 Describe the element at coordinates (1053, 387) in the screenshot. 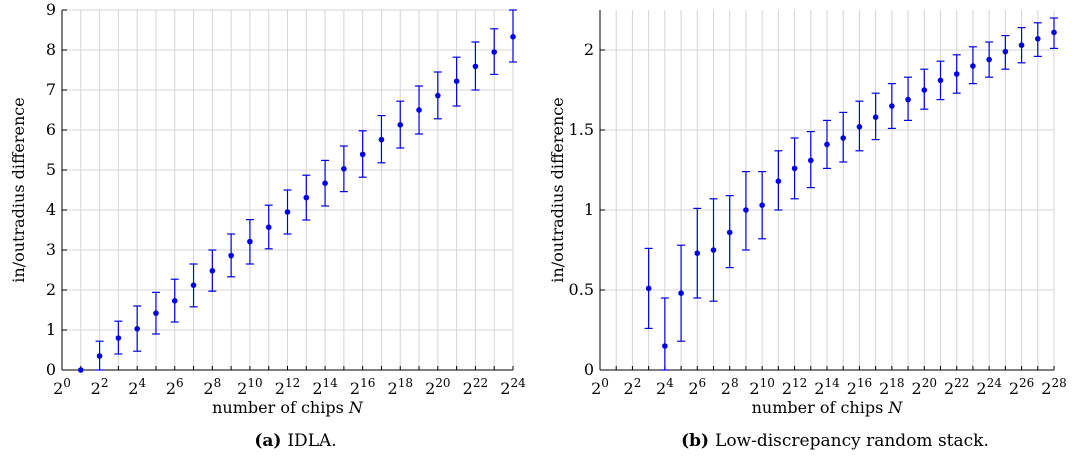

I see `x-tick-label: 228` at that location.